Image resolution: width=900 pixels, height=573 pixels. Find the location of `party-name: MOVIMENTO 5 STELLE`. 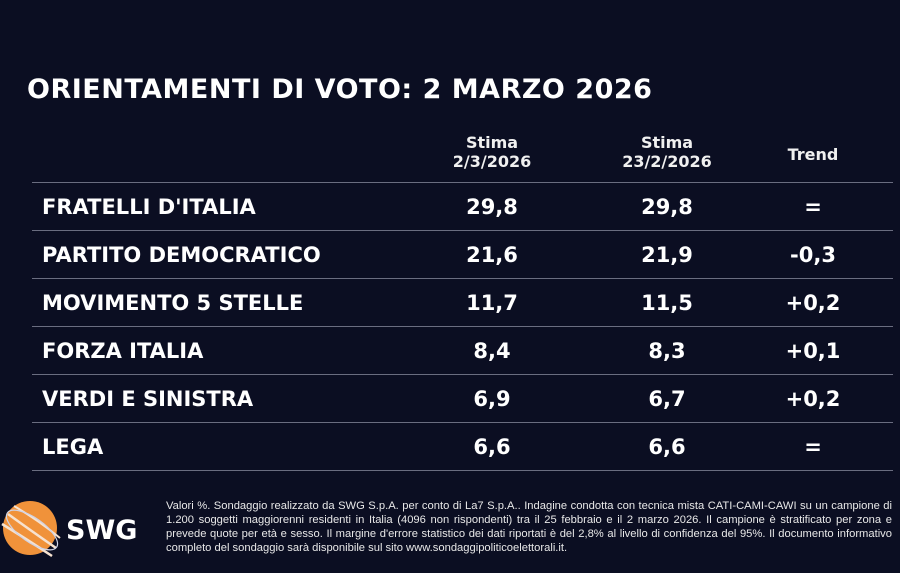

party-name: MOVIMENTO 5 STELLE is located at coordinates (173, 303).